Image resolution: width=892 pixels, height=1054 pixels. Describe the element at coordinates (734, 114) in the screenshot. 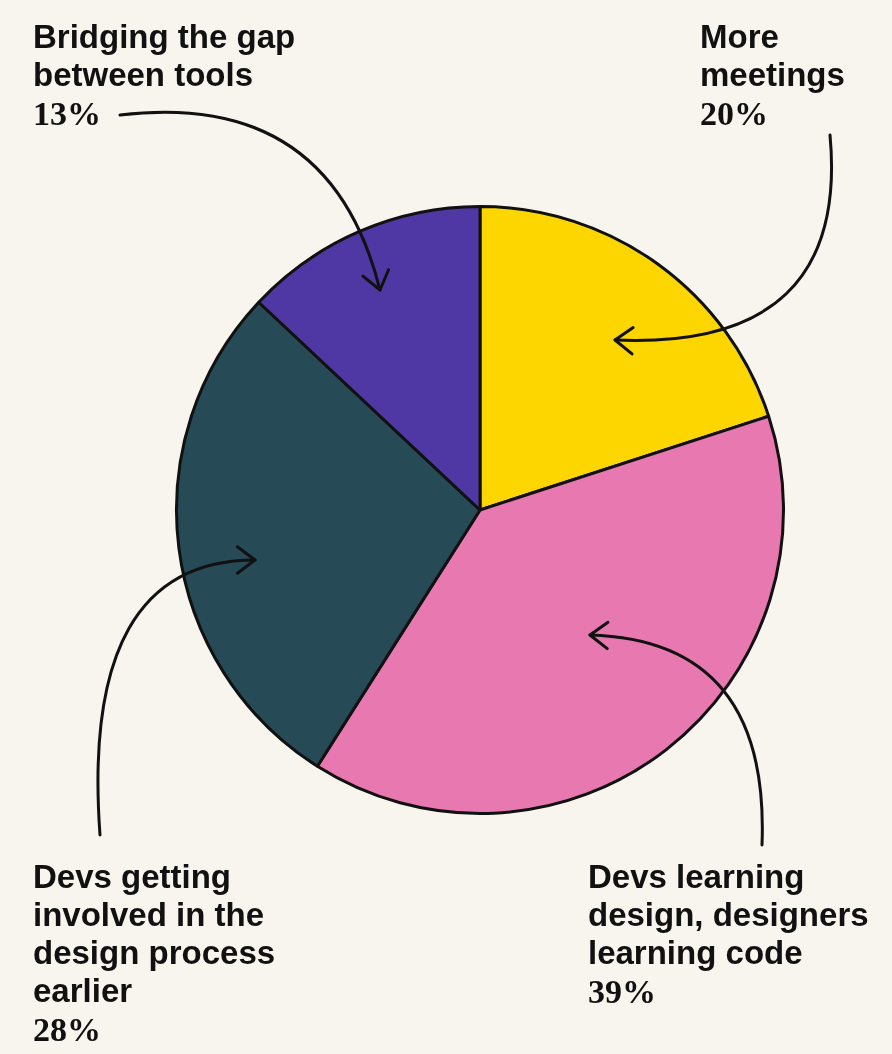

I see `data-label: 20%` at that location.